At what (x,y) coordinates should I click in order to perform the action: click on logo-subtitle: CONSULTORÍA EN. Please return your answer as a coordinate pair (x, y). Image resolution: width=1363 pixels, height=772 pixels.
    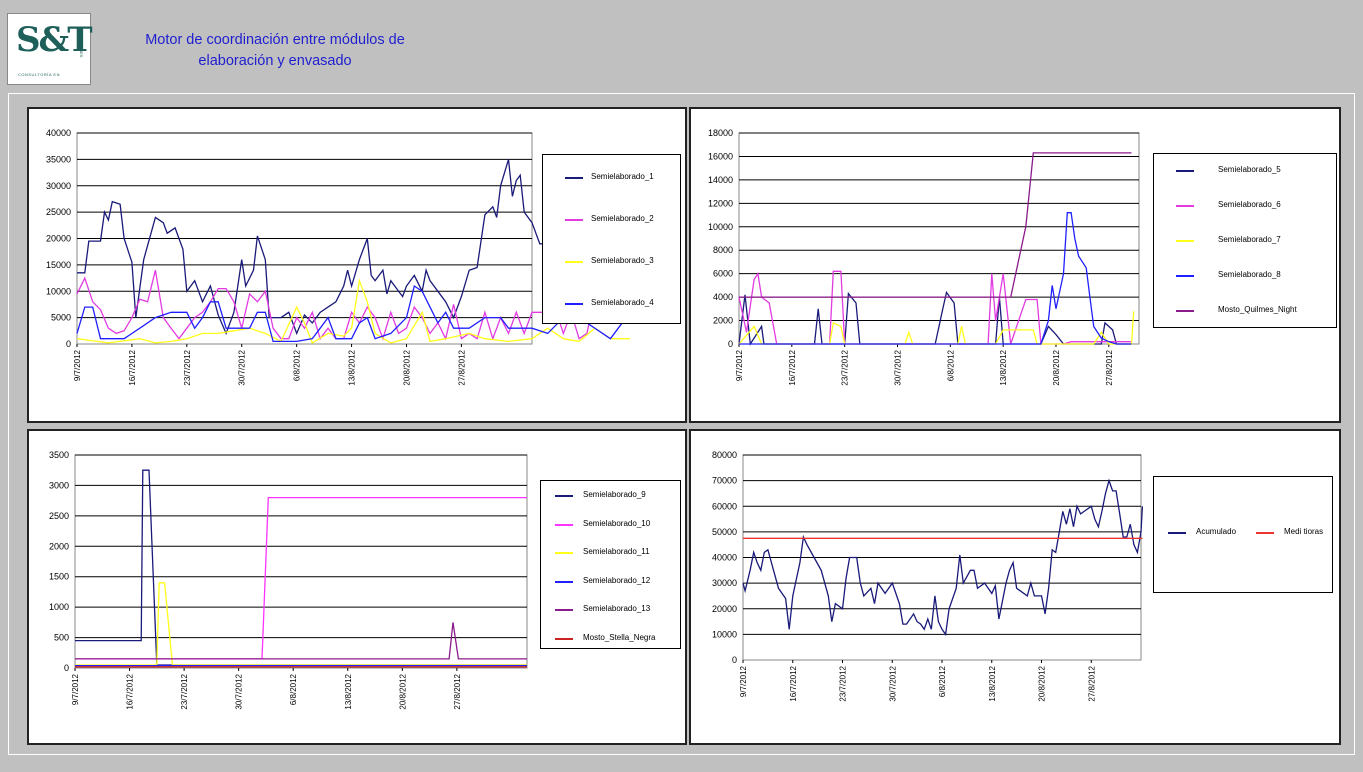
    Looking at the image, I should click on (39, 74).